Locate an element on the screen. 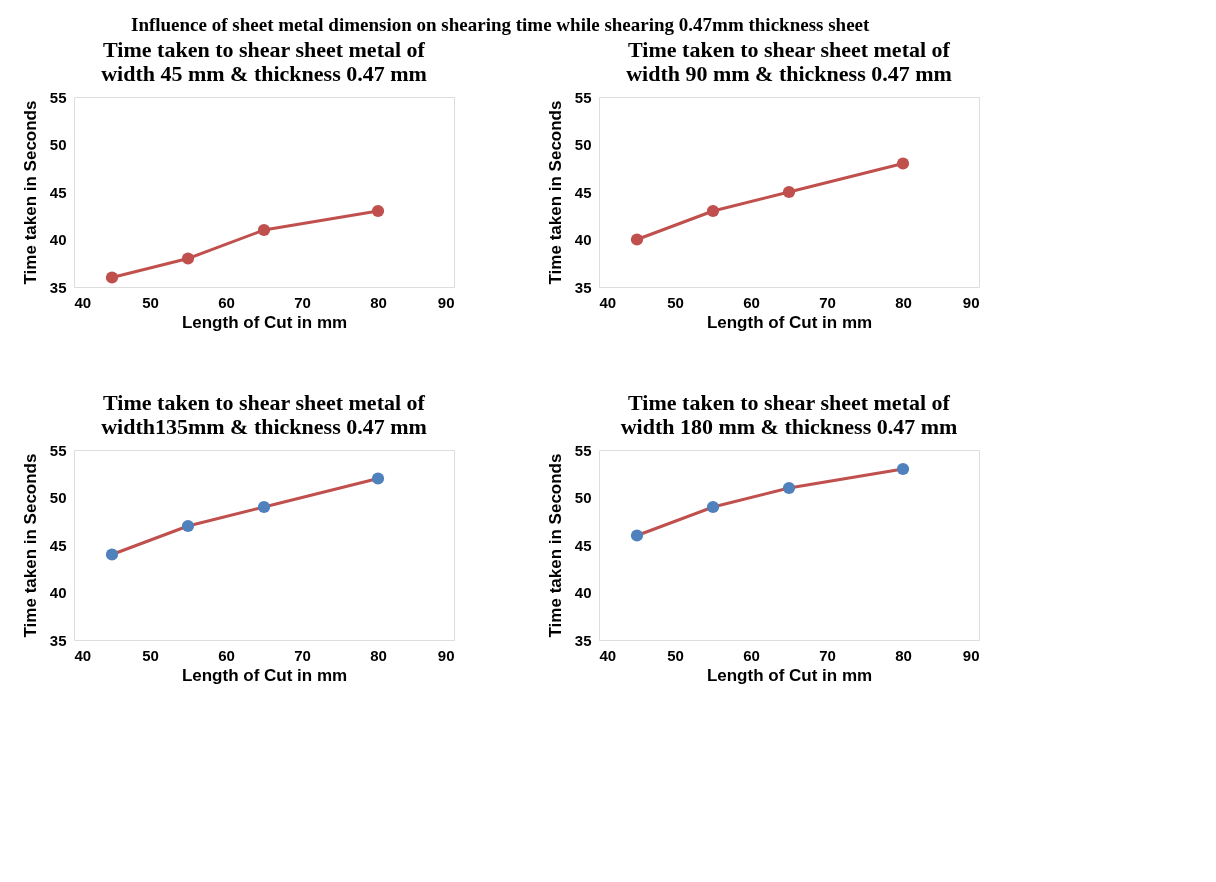  chart-title: Time taken to shear sheet metal of width135mm & thickness 0.47 mm is located at coordinates (264, 414).